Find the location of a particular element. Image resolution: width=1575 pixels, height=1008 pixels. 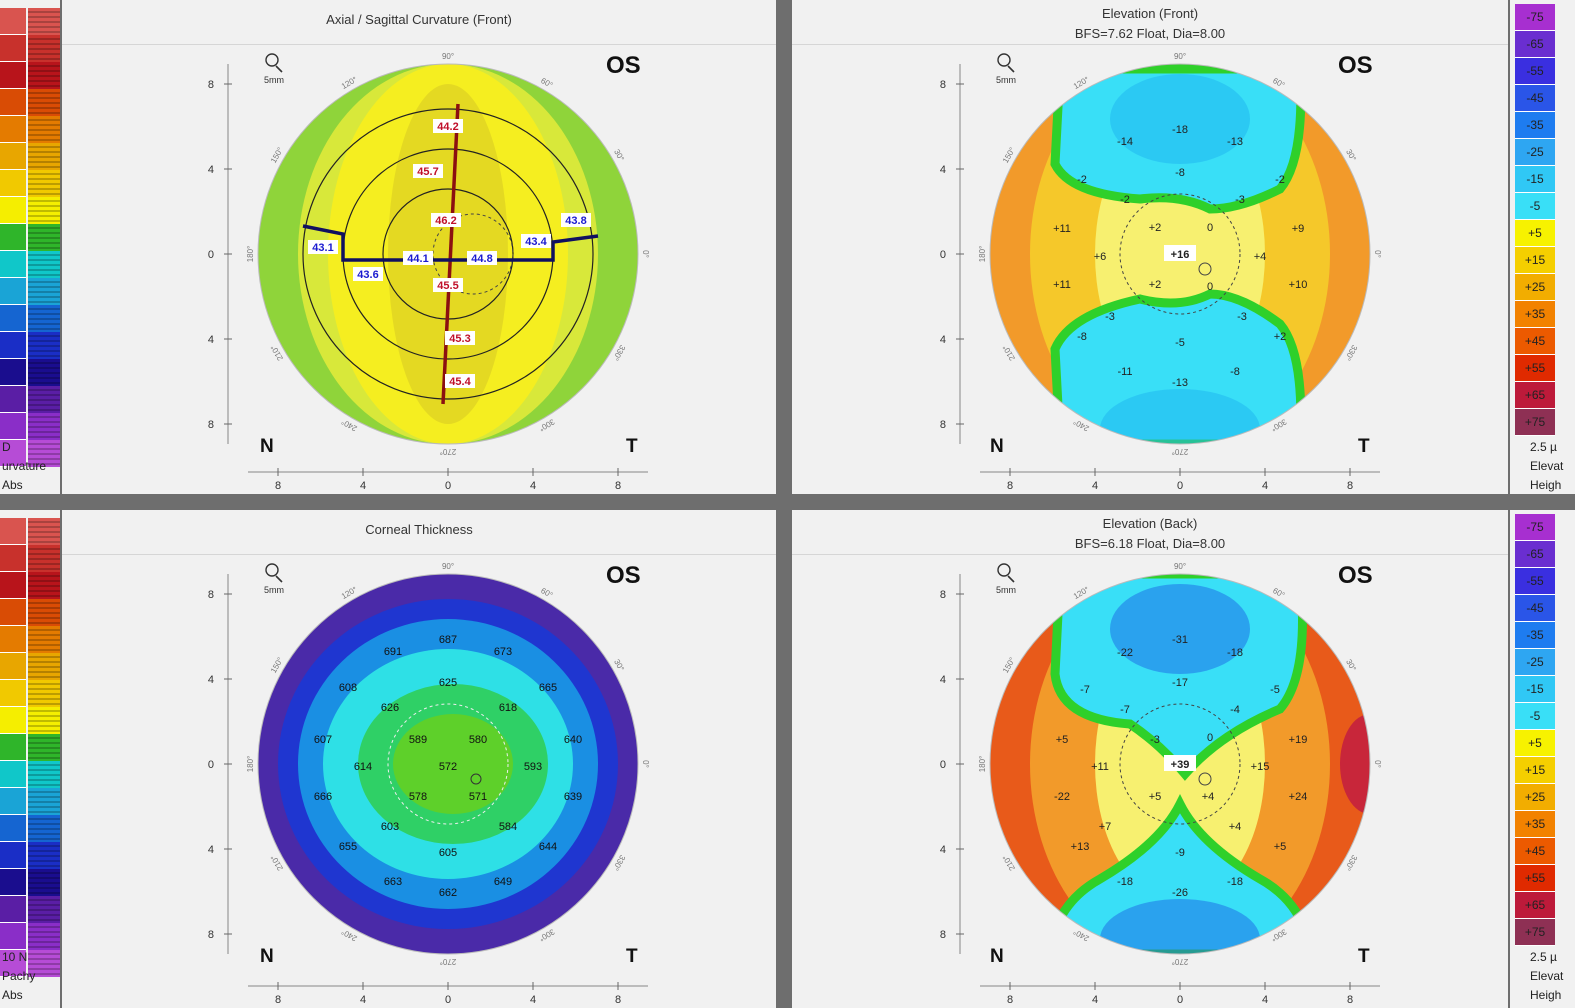

elevation-value: +24 is located at coordinates (1298, 797).